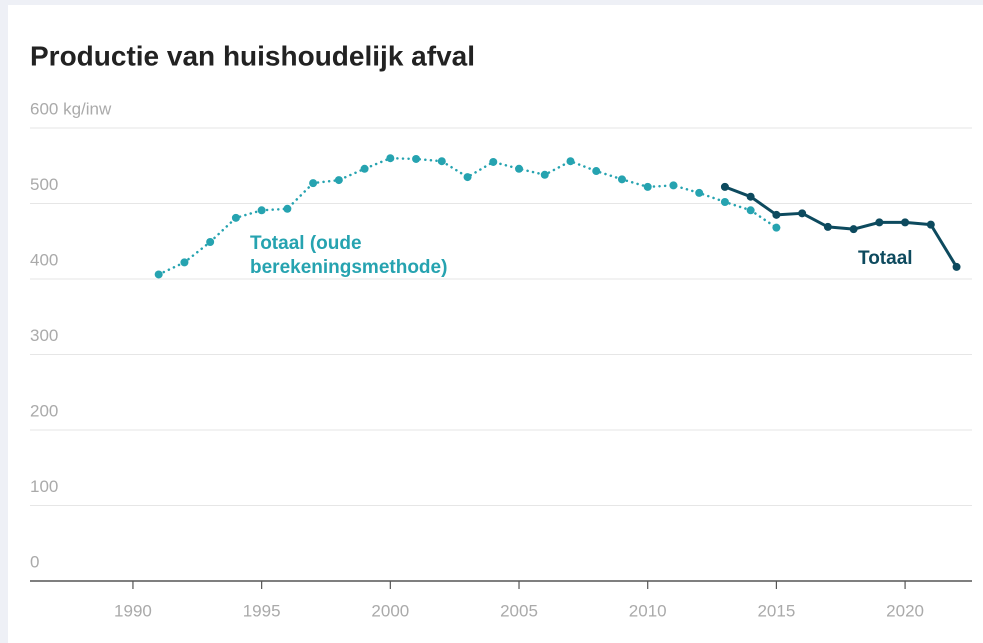 Image resolution: width=983 pixels, height=643 pixels. I want to click on x-tick-label: 2015, so click(776, 610).